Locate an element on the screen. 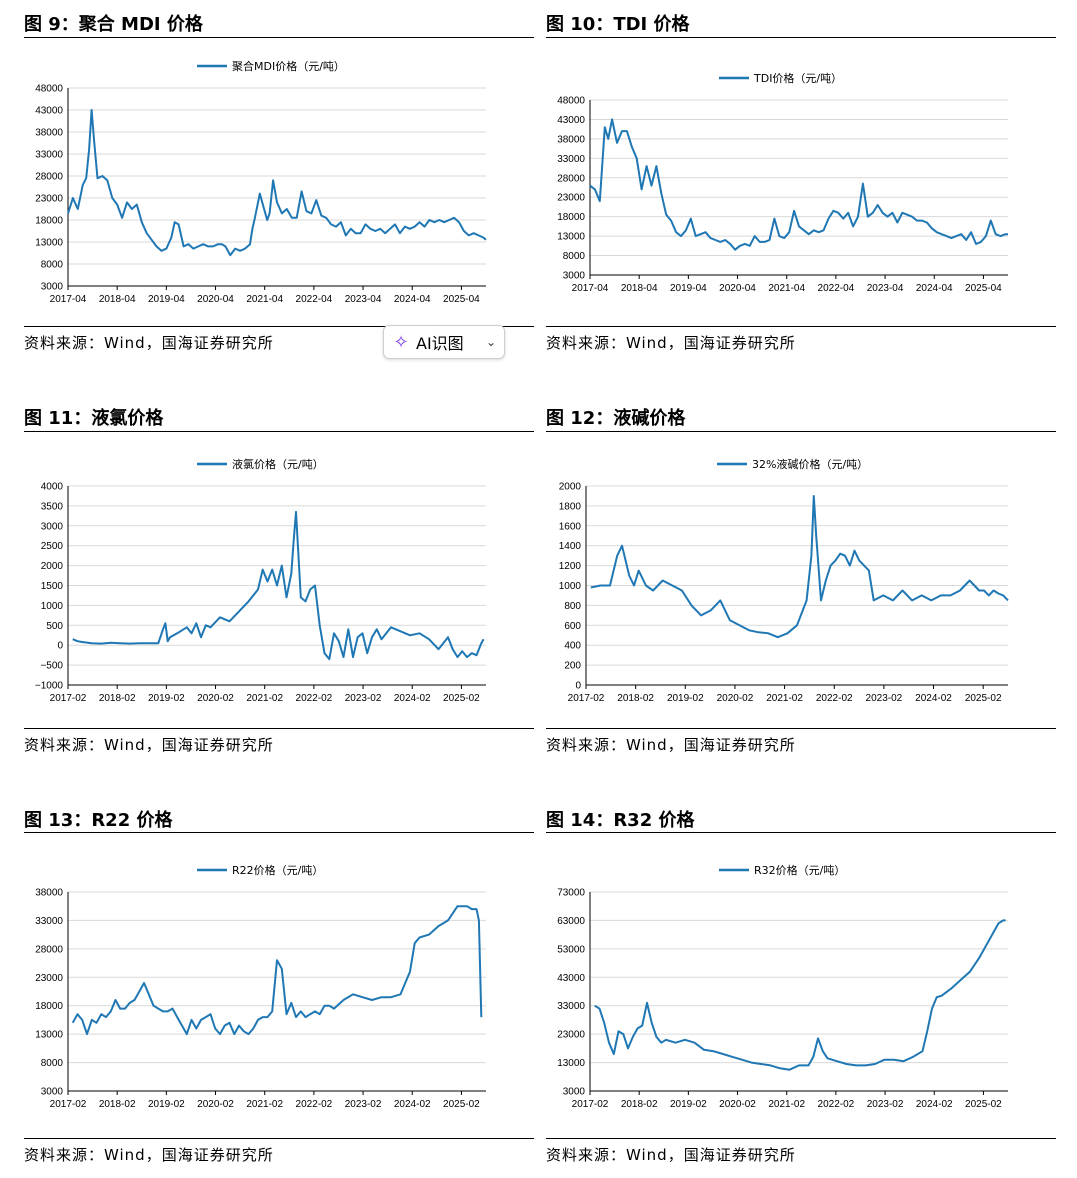 The image size is (1077, 1178). chevron-down-icon: ⌄ is located at coordinates (490, 342).